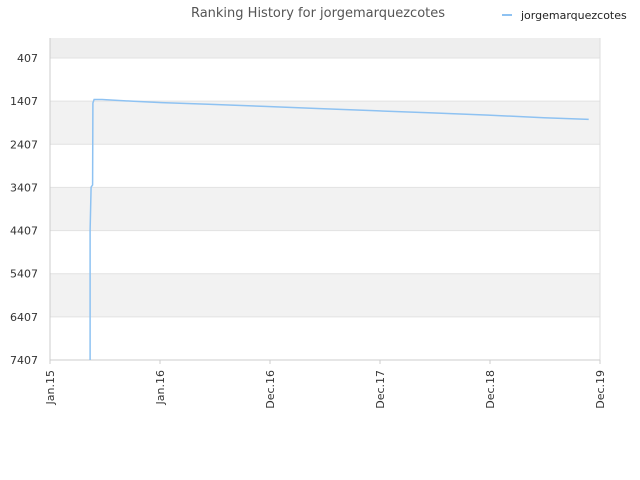  I want to click on chart-title: Ranking History for jorgemarquezcotes, so click(318, 13).